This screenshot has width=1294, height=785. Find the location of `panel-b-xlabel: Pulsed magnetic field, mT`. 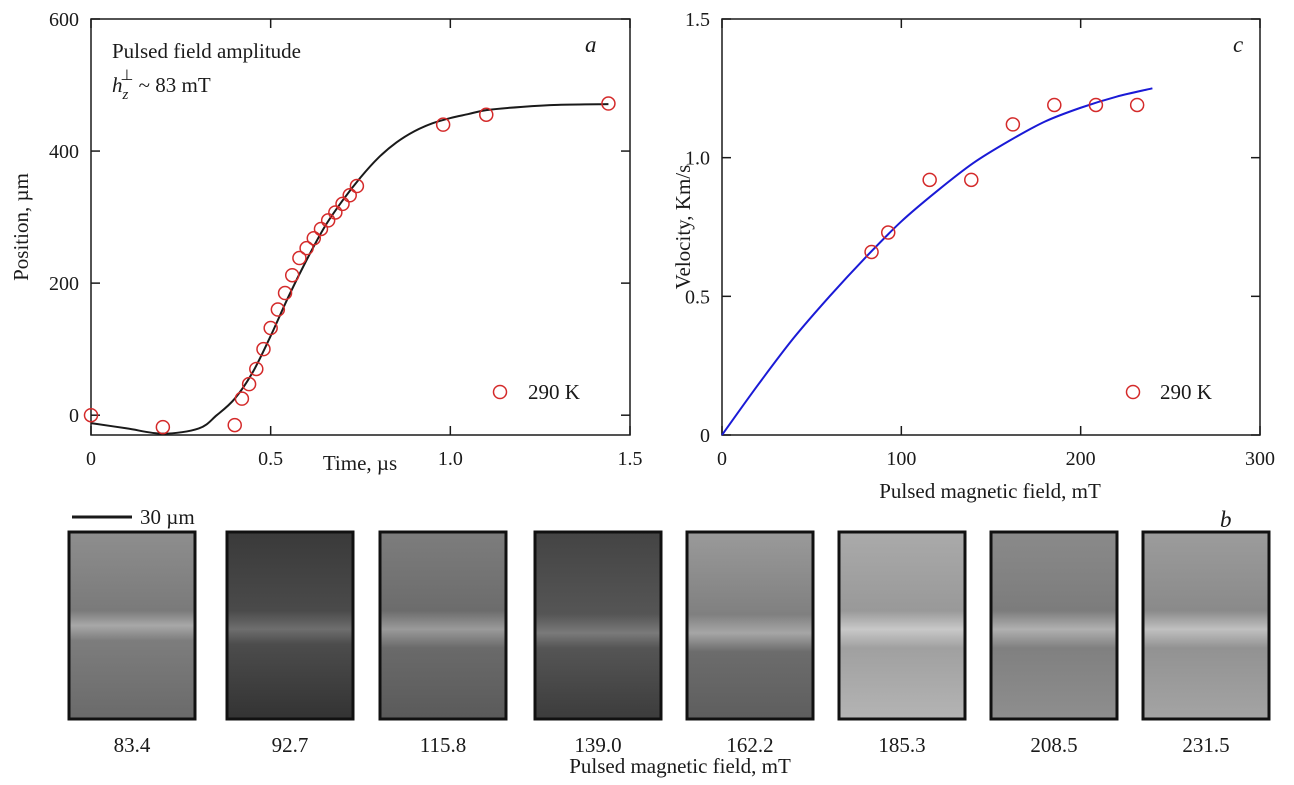

panel-b-xlabel: Pulsed magnetic field, mT is located at coordinates (680, 766).